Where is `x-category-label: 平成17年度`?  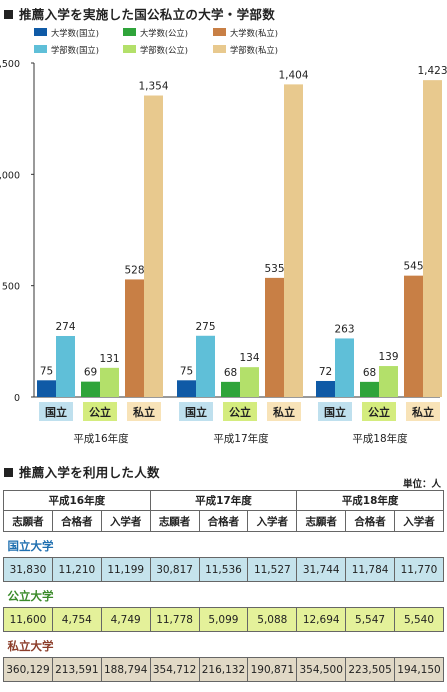
x-category-label: 平成17年度 is located at coordinates (241, 438).